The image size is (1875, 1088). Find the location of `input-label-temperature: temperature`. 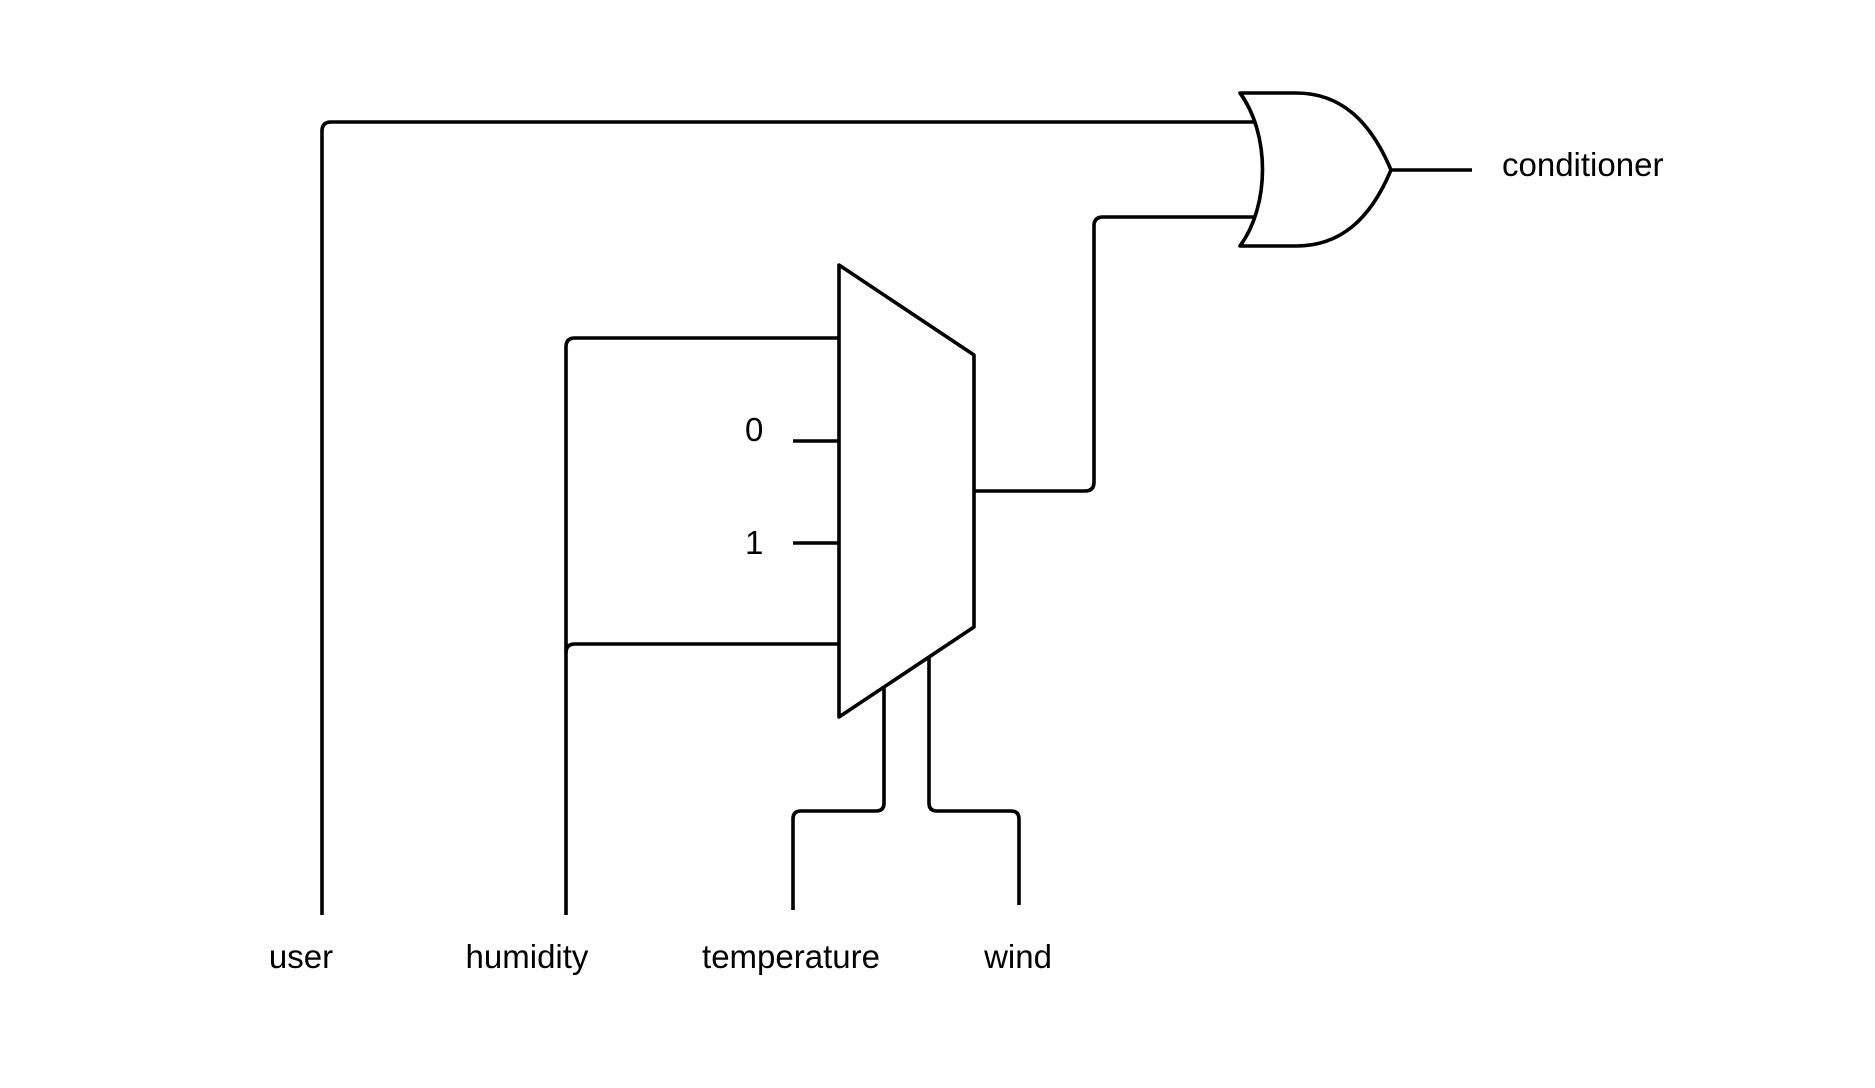

input-label-temperature: temperature is located at coordinates (791, 956).